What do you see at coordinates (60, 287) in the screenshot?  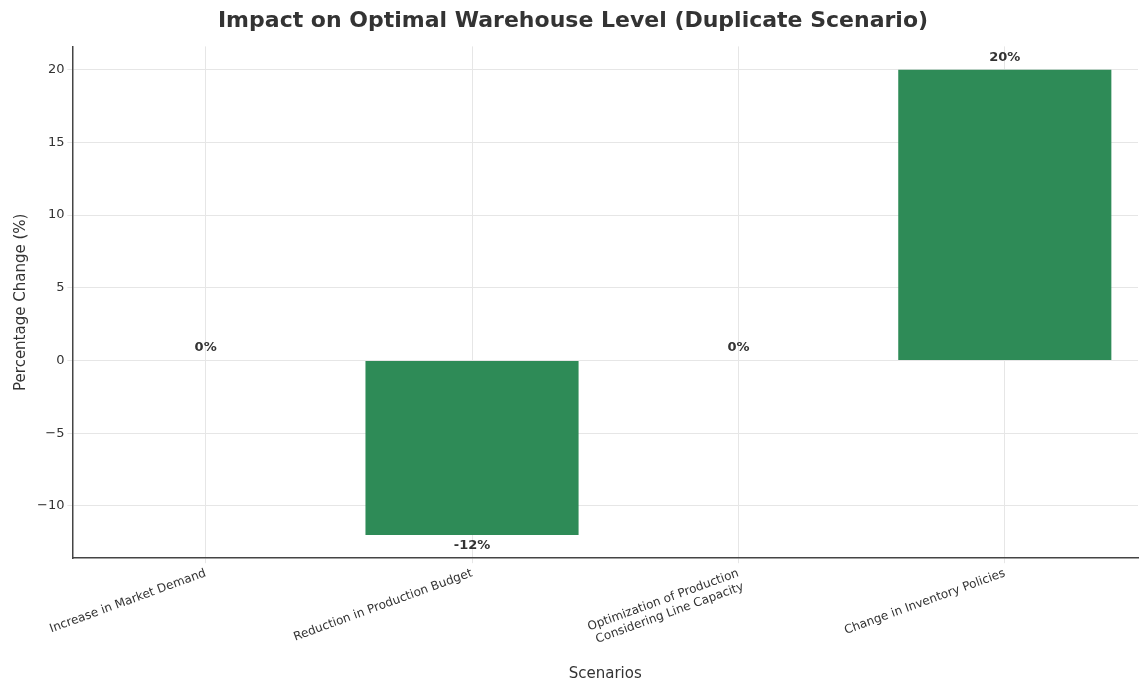 I see `y-tick-label: 5` at bounding box center [60, 287].